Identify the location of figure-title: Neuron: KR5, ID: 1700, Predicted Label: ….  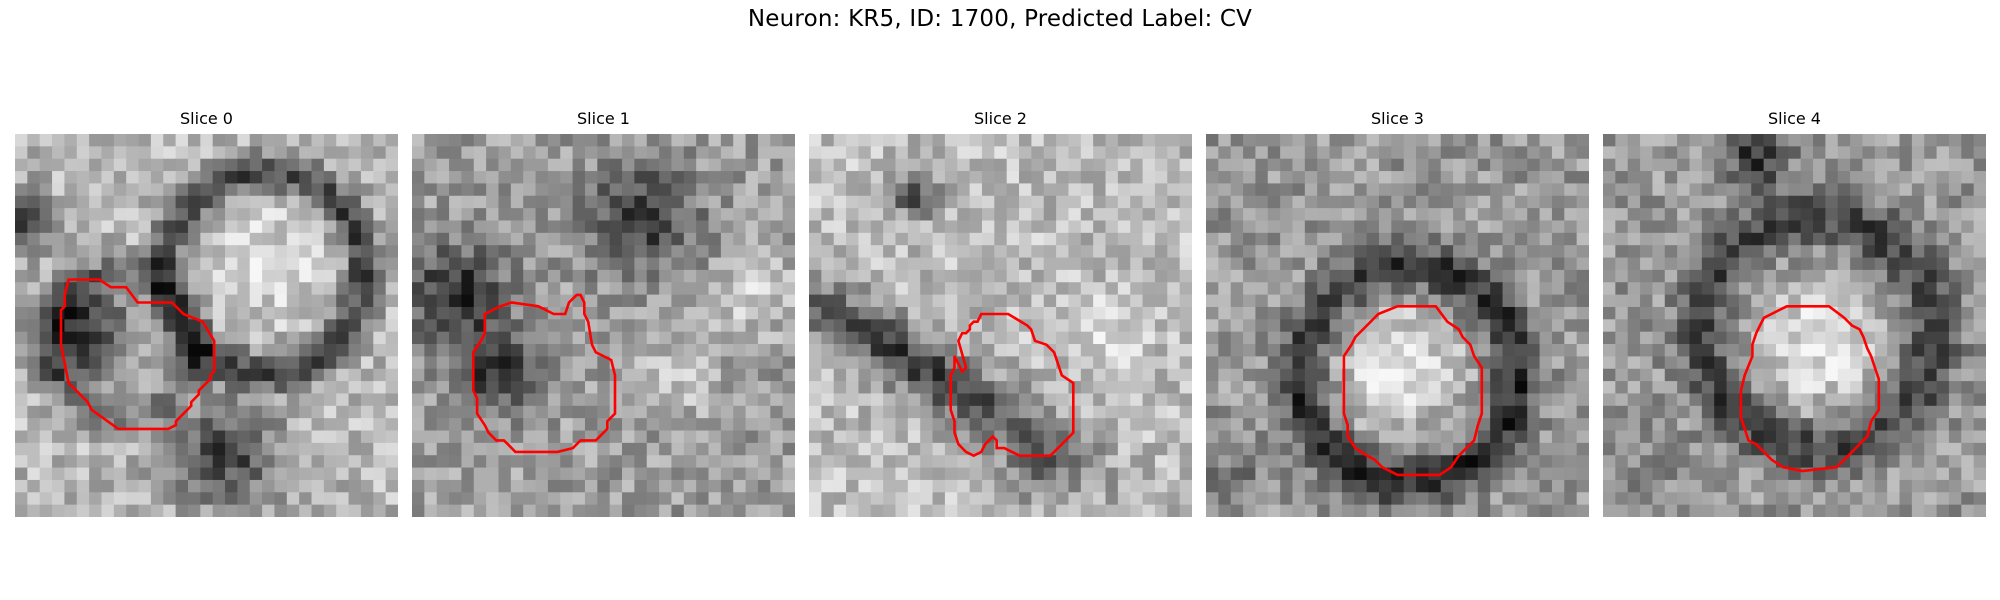
(1000, 19).